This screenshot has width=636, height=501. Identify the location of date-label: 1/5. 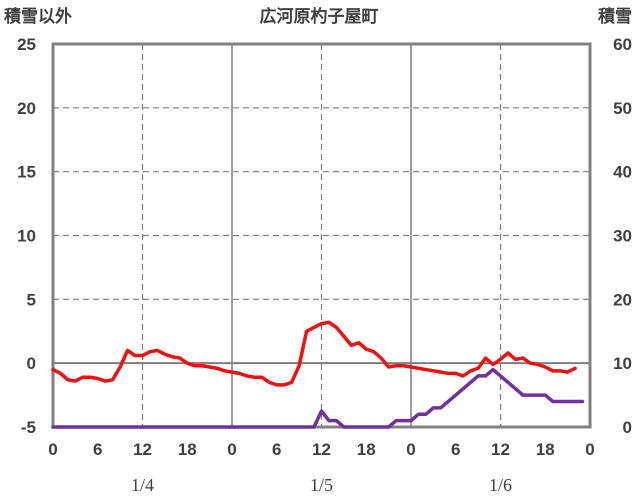
(321, 485).